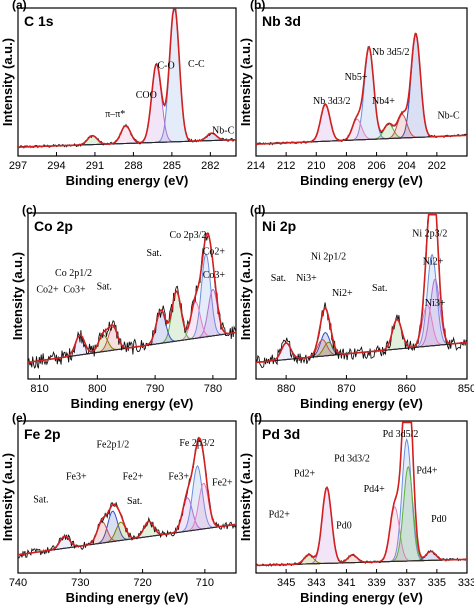  Describe the element at coordinates (39, 21) in the screenshot. I see `element-title: C 1s` at that location.